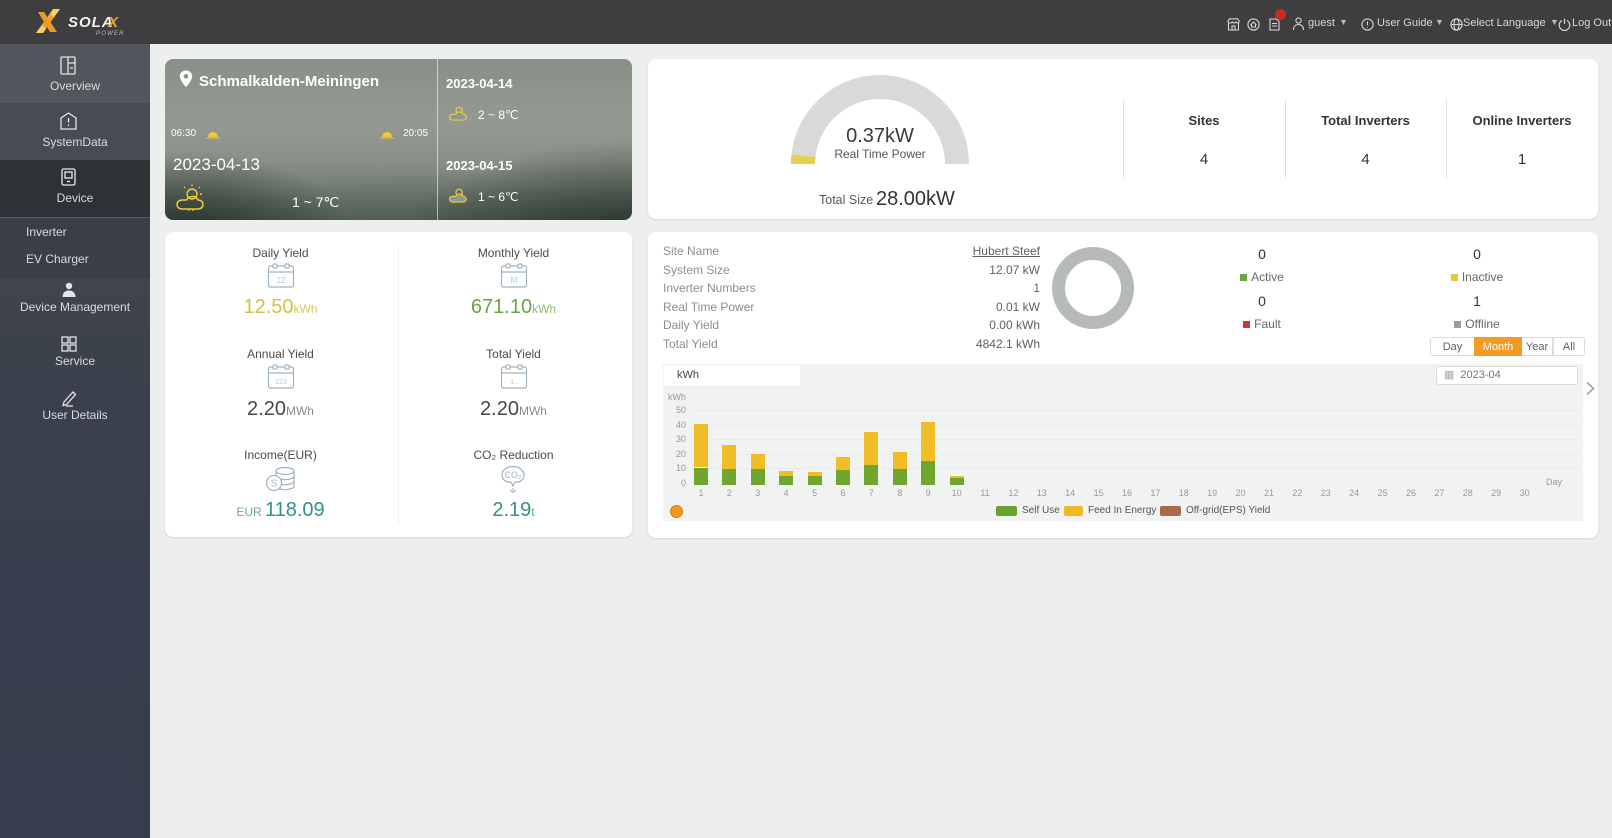 The image size is (1612, 838). What do you see at coordinates (110, 34) in the screenshot?
I see `svg-text: POWER` at bounding box center [110, 34].